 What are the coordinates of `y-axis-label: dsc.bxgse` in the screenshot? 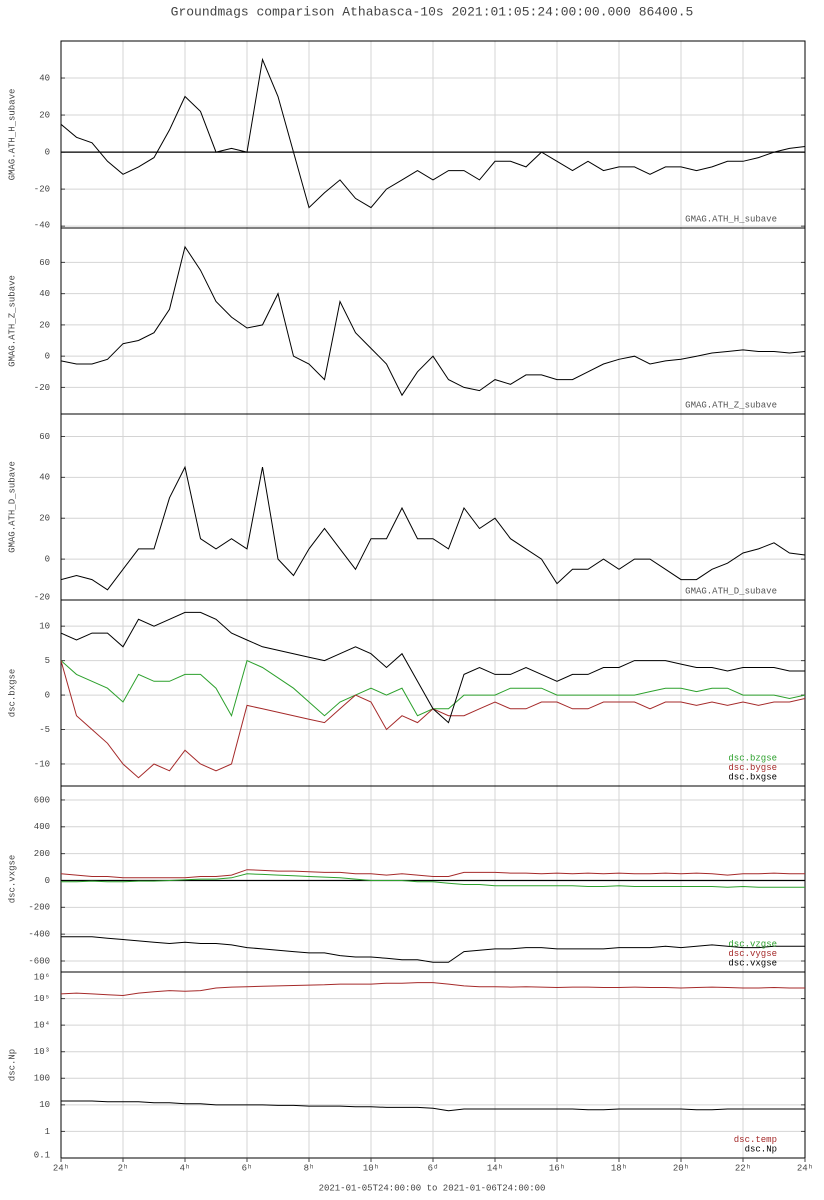 It's located at (12, 693).